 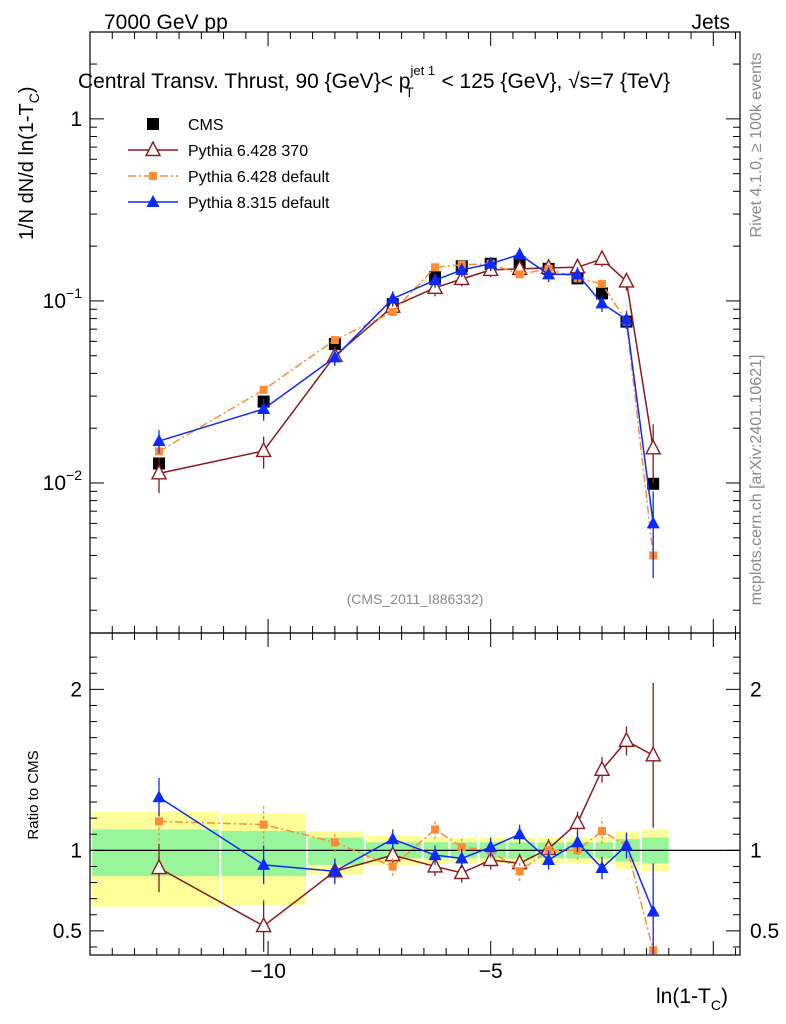 What do you see at coordinates (244, 81) in the screenshot?
I see `title-part1: Central Transv. Thrust, 90 {GeV}< p` at bounding box center [244, 81].